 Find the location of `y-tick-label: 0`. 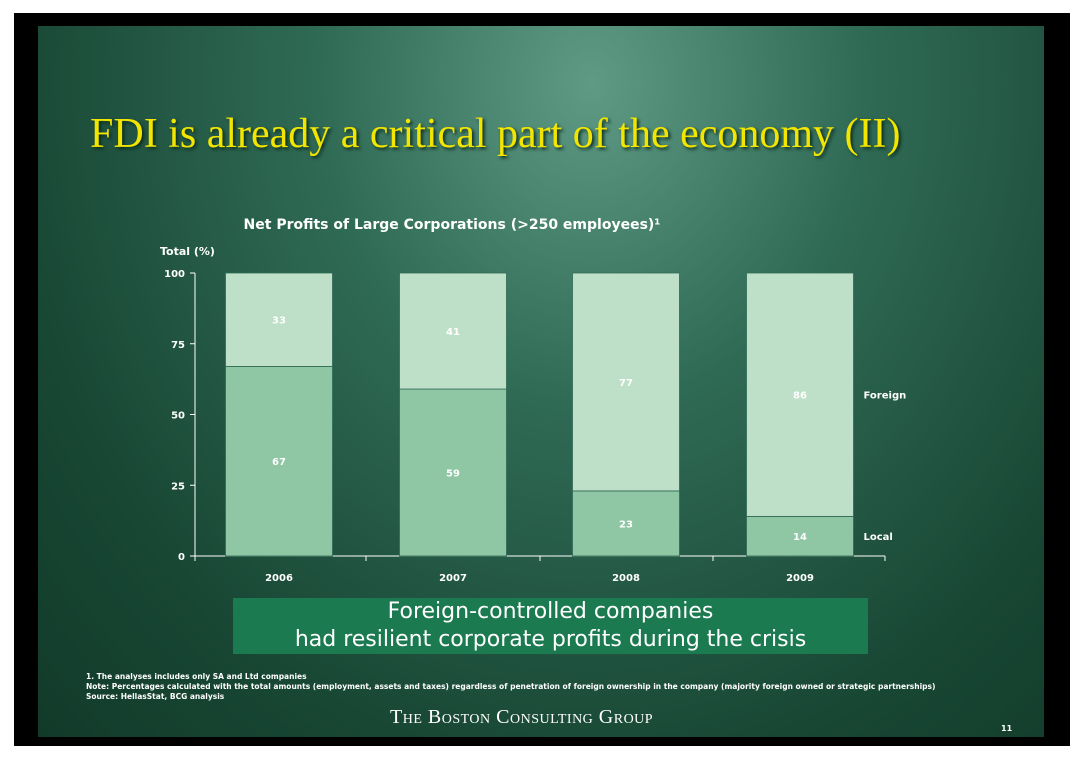

y-tick-label: 0 is located at coordinates (181, 557).